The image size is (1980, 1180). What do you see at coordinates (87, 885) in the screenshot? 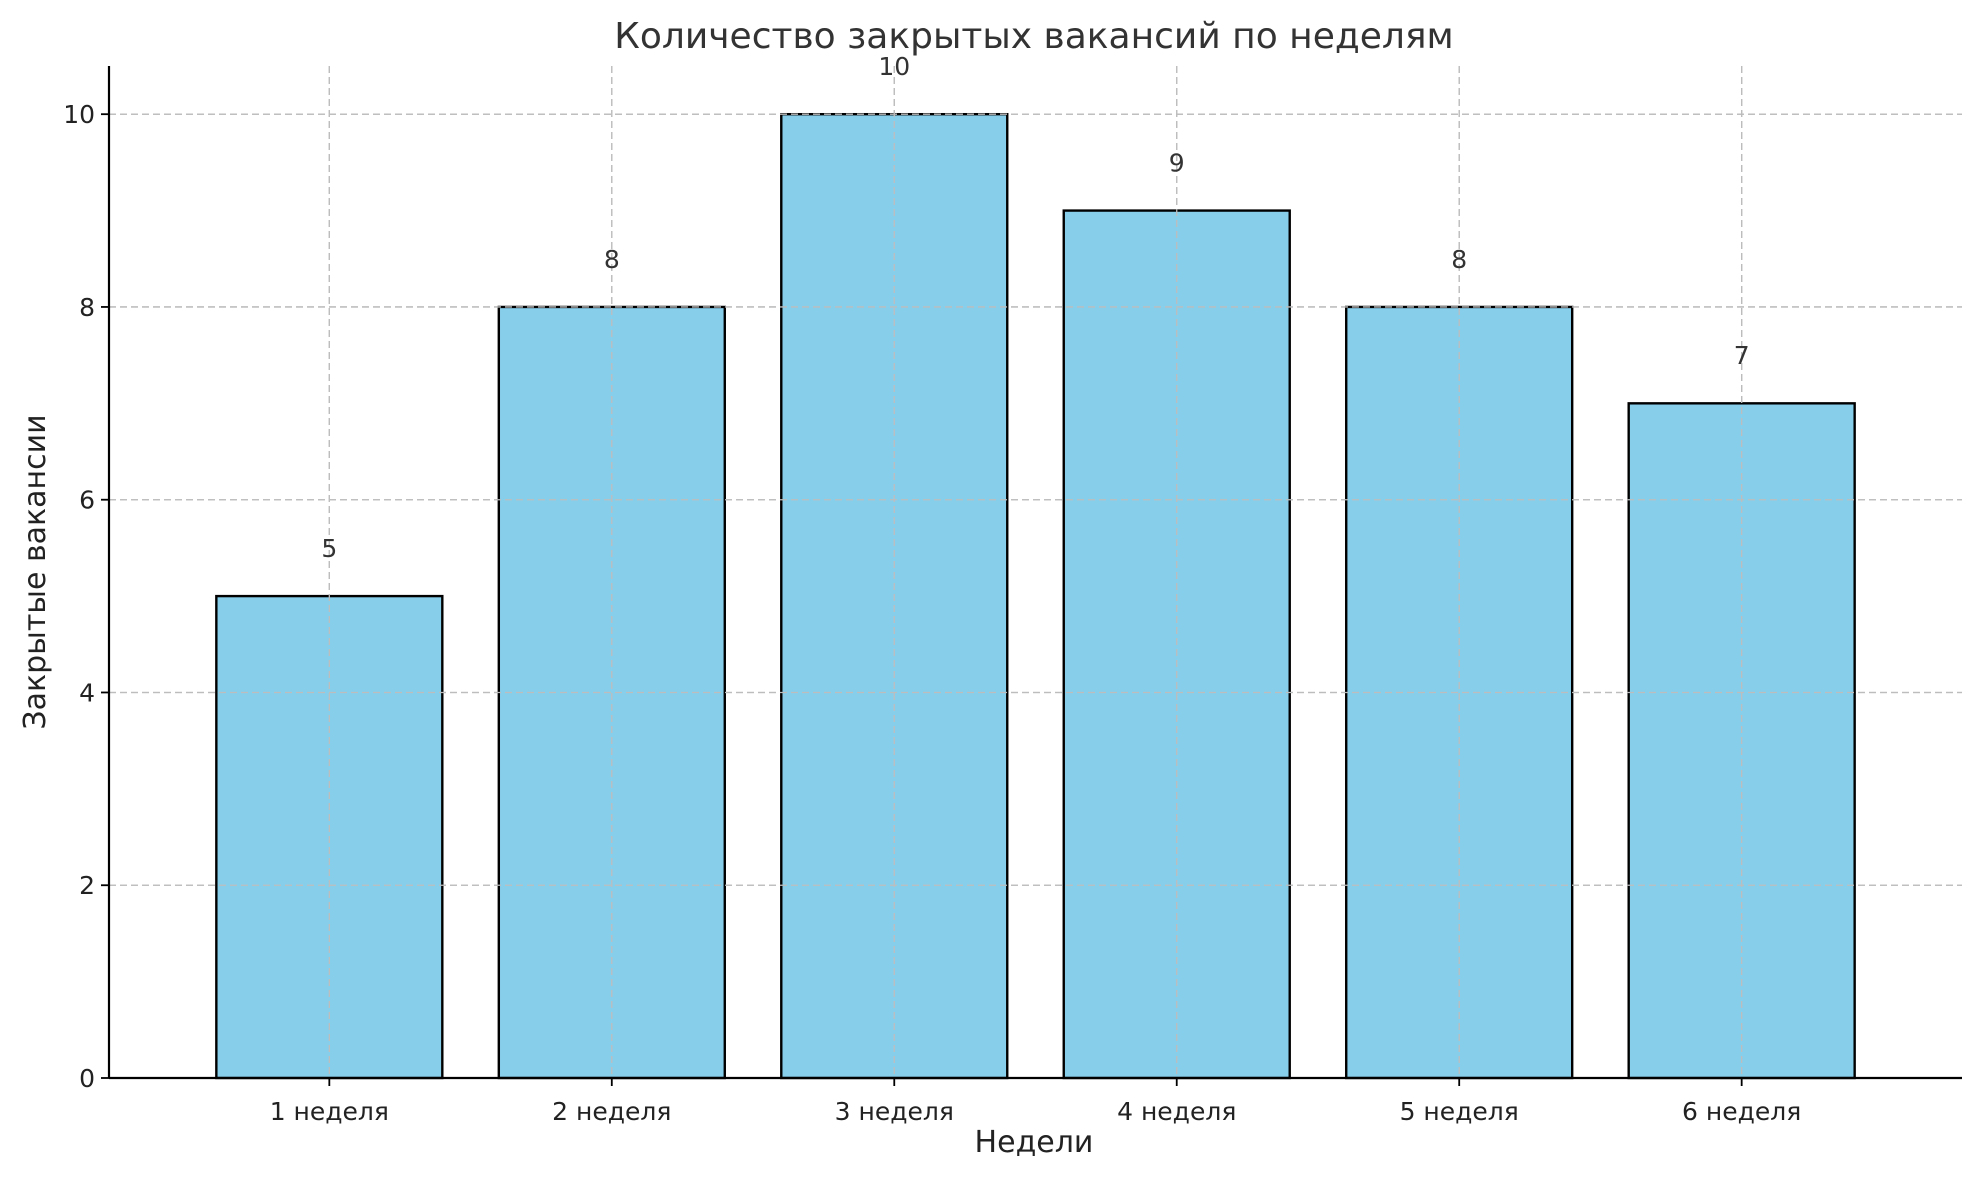
I see `y-tick-label: 2` at bounding box center [87, 885].